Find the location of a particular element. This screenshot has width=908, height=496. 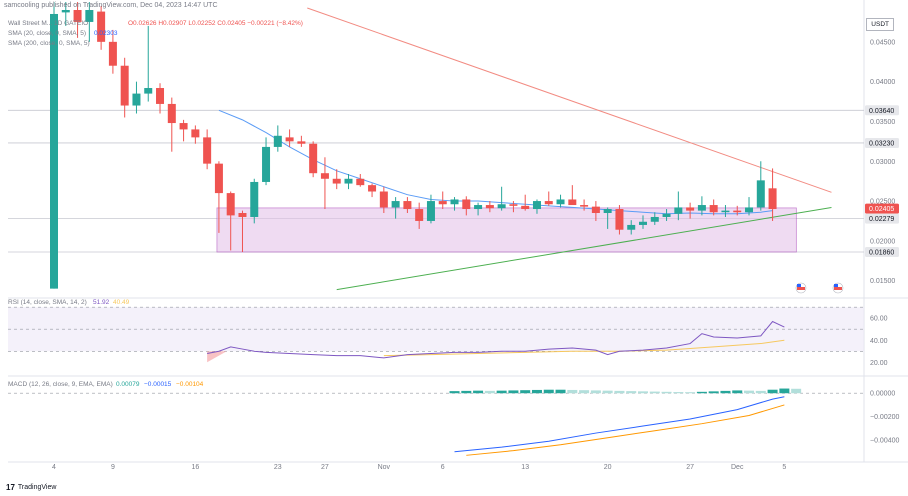

rsi-pane: 60.00 40.00 20.00 is located at coordinates (448, 336).